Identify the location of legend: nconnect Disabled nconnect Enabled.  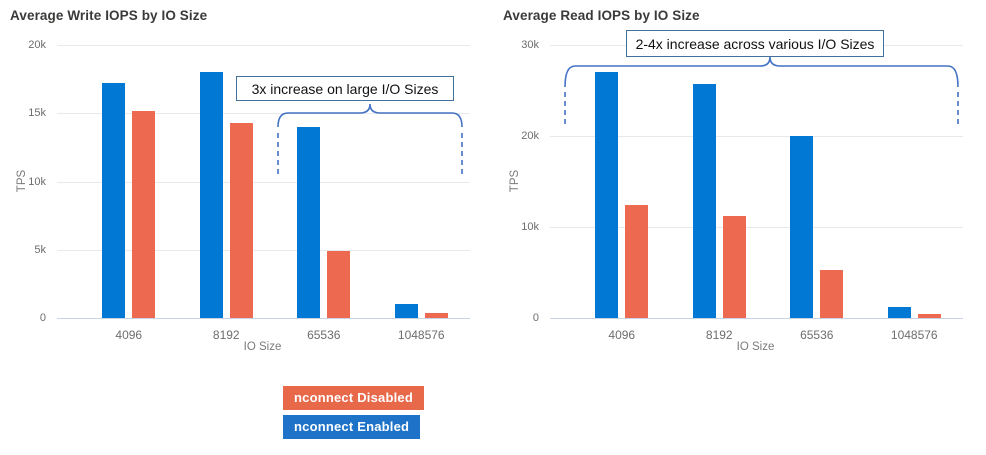
(353, 415).